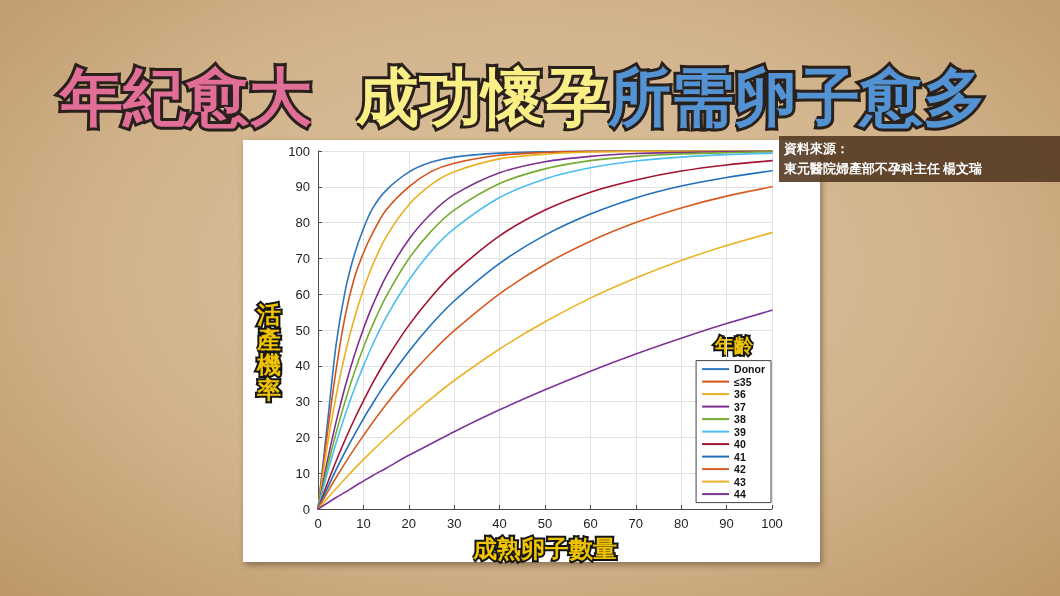 The width and height of the screenshot is (1060, 596). Describe the element at coordinates (363, 523) in the screenshot. I see `x-tick-label: 10` at that location.